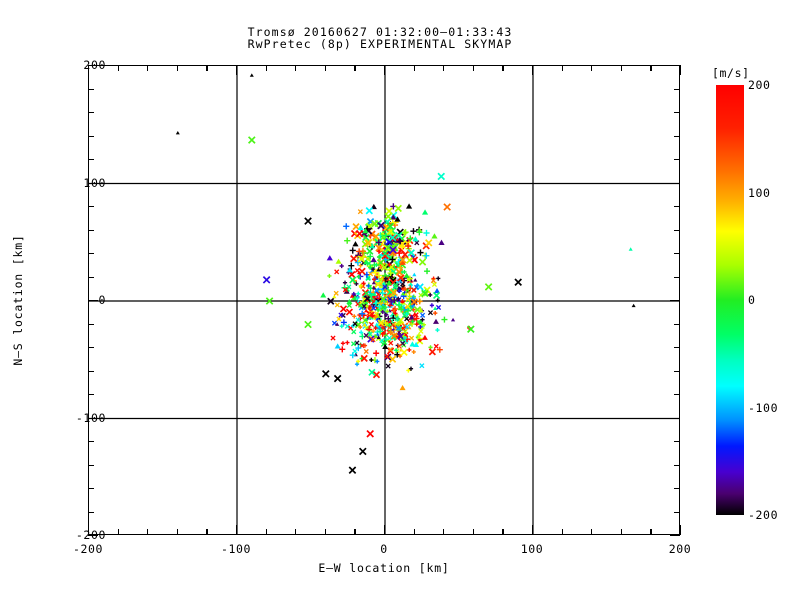  Describe the element at coordinates (88, 549) in the screenshot. I see `x-tick-label: -200` at that location.